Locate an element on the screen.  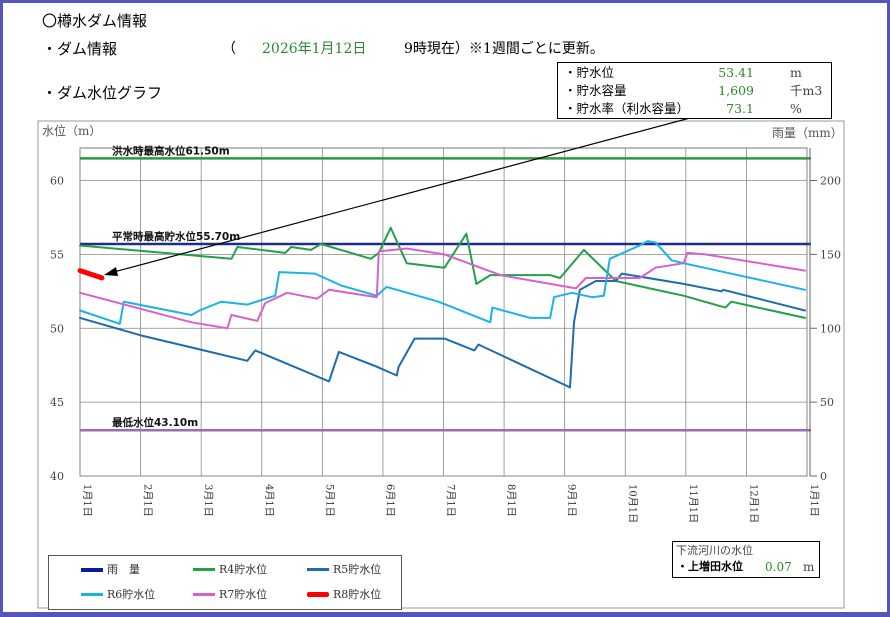
y2-tick-label: 200 is located at coordinates (830, 181).